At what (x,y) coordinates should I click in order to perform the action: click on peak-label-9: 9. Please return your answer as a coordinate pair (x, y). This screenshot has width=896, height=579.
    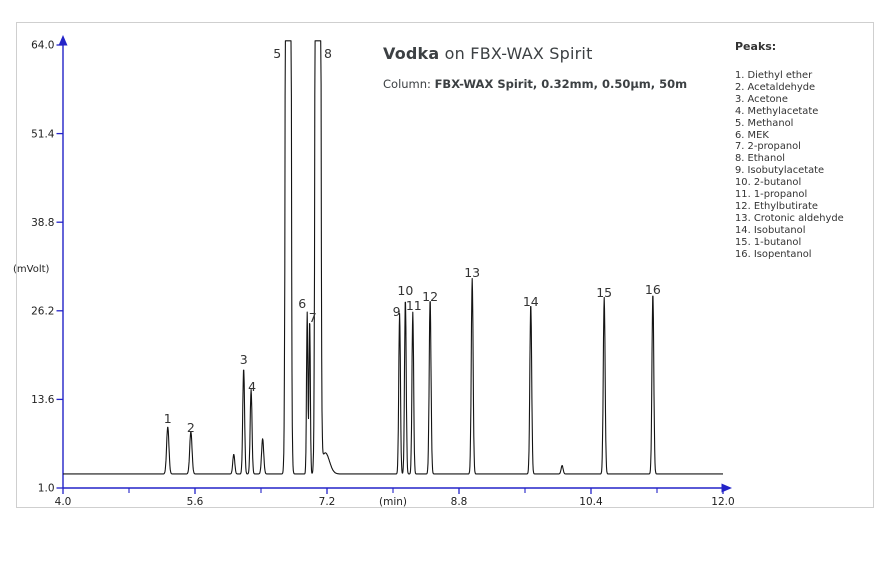
    Looking at the image, I should click on (396, 311).